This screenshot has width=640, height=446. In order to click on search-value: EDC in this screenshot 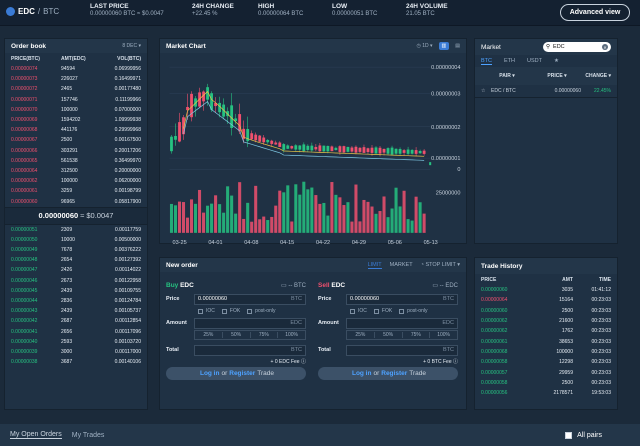, I will do `click(559, 47)`.